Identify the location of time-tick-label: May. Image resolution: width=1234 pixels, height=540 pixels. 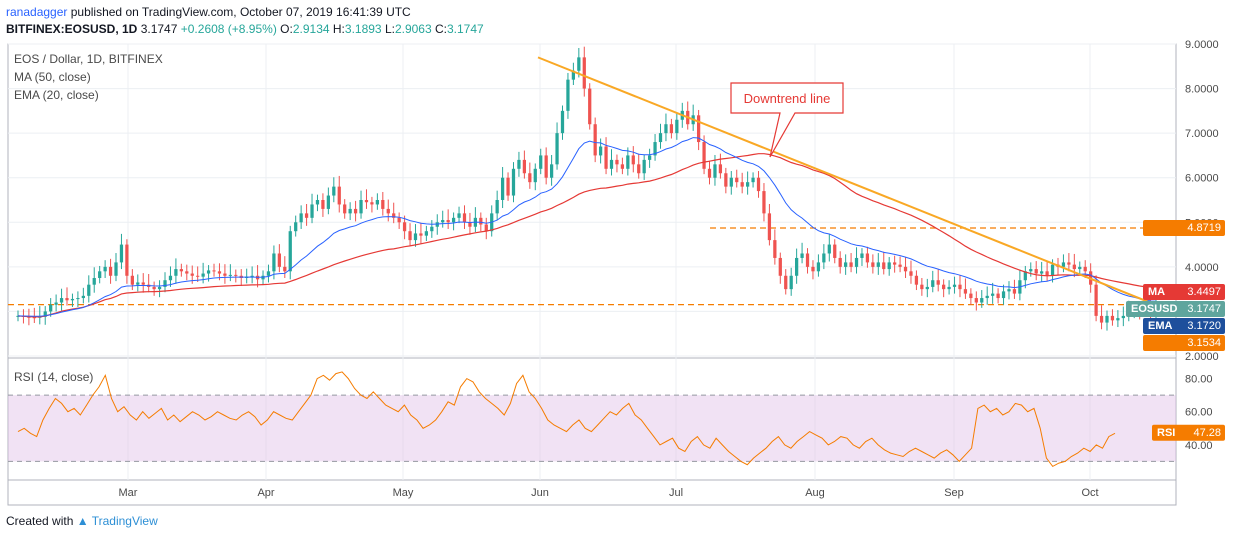
(403, 493).